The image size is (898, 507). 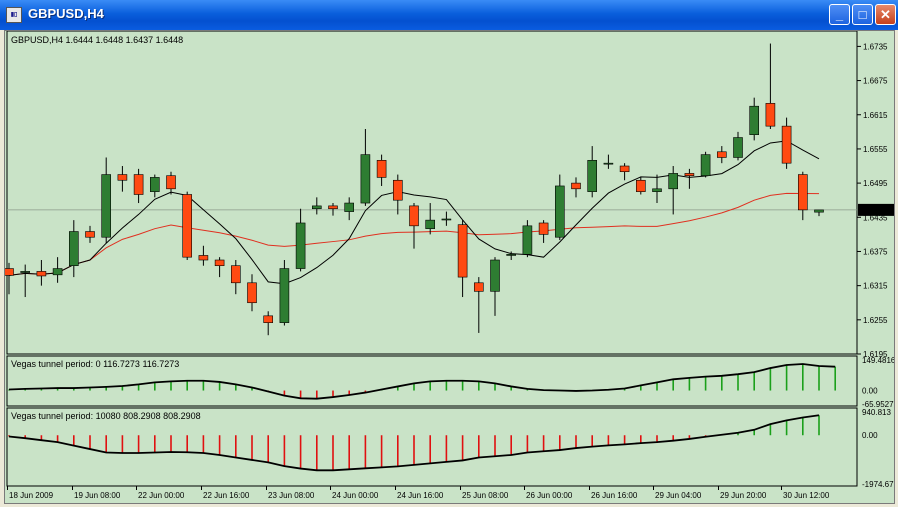 What do you see at coordinates (875, 286) in the screenshot?
I see `price-axis-label: 1.6315` at bounding box center [875, 286].